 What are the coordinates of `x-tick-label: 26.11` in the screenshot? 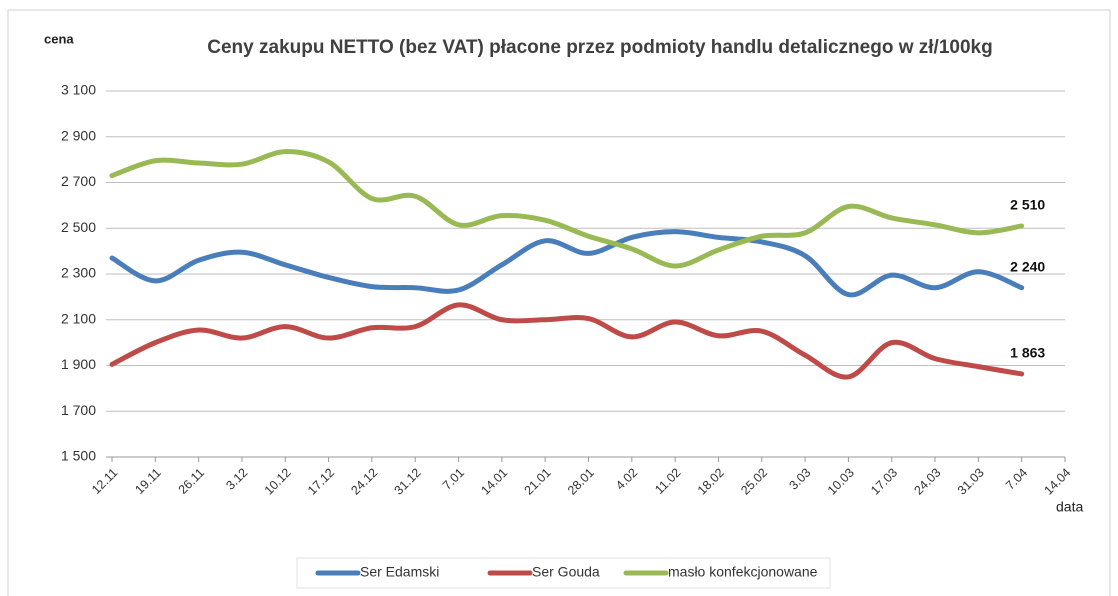 It's located at (191, 481).